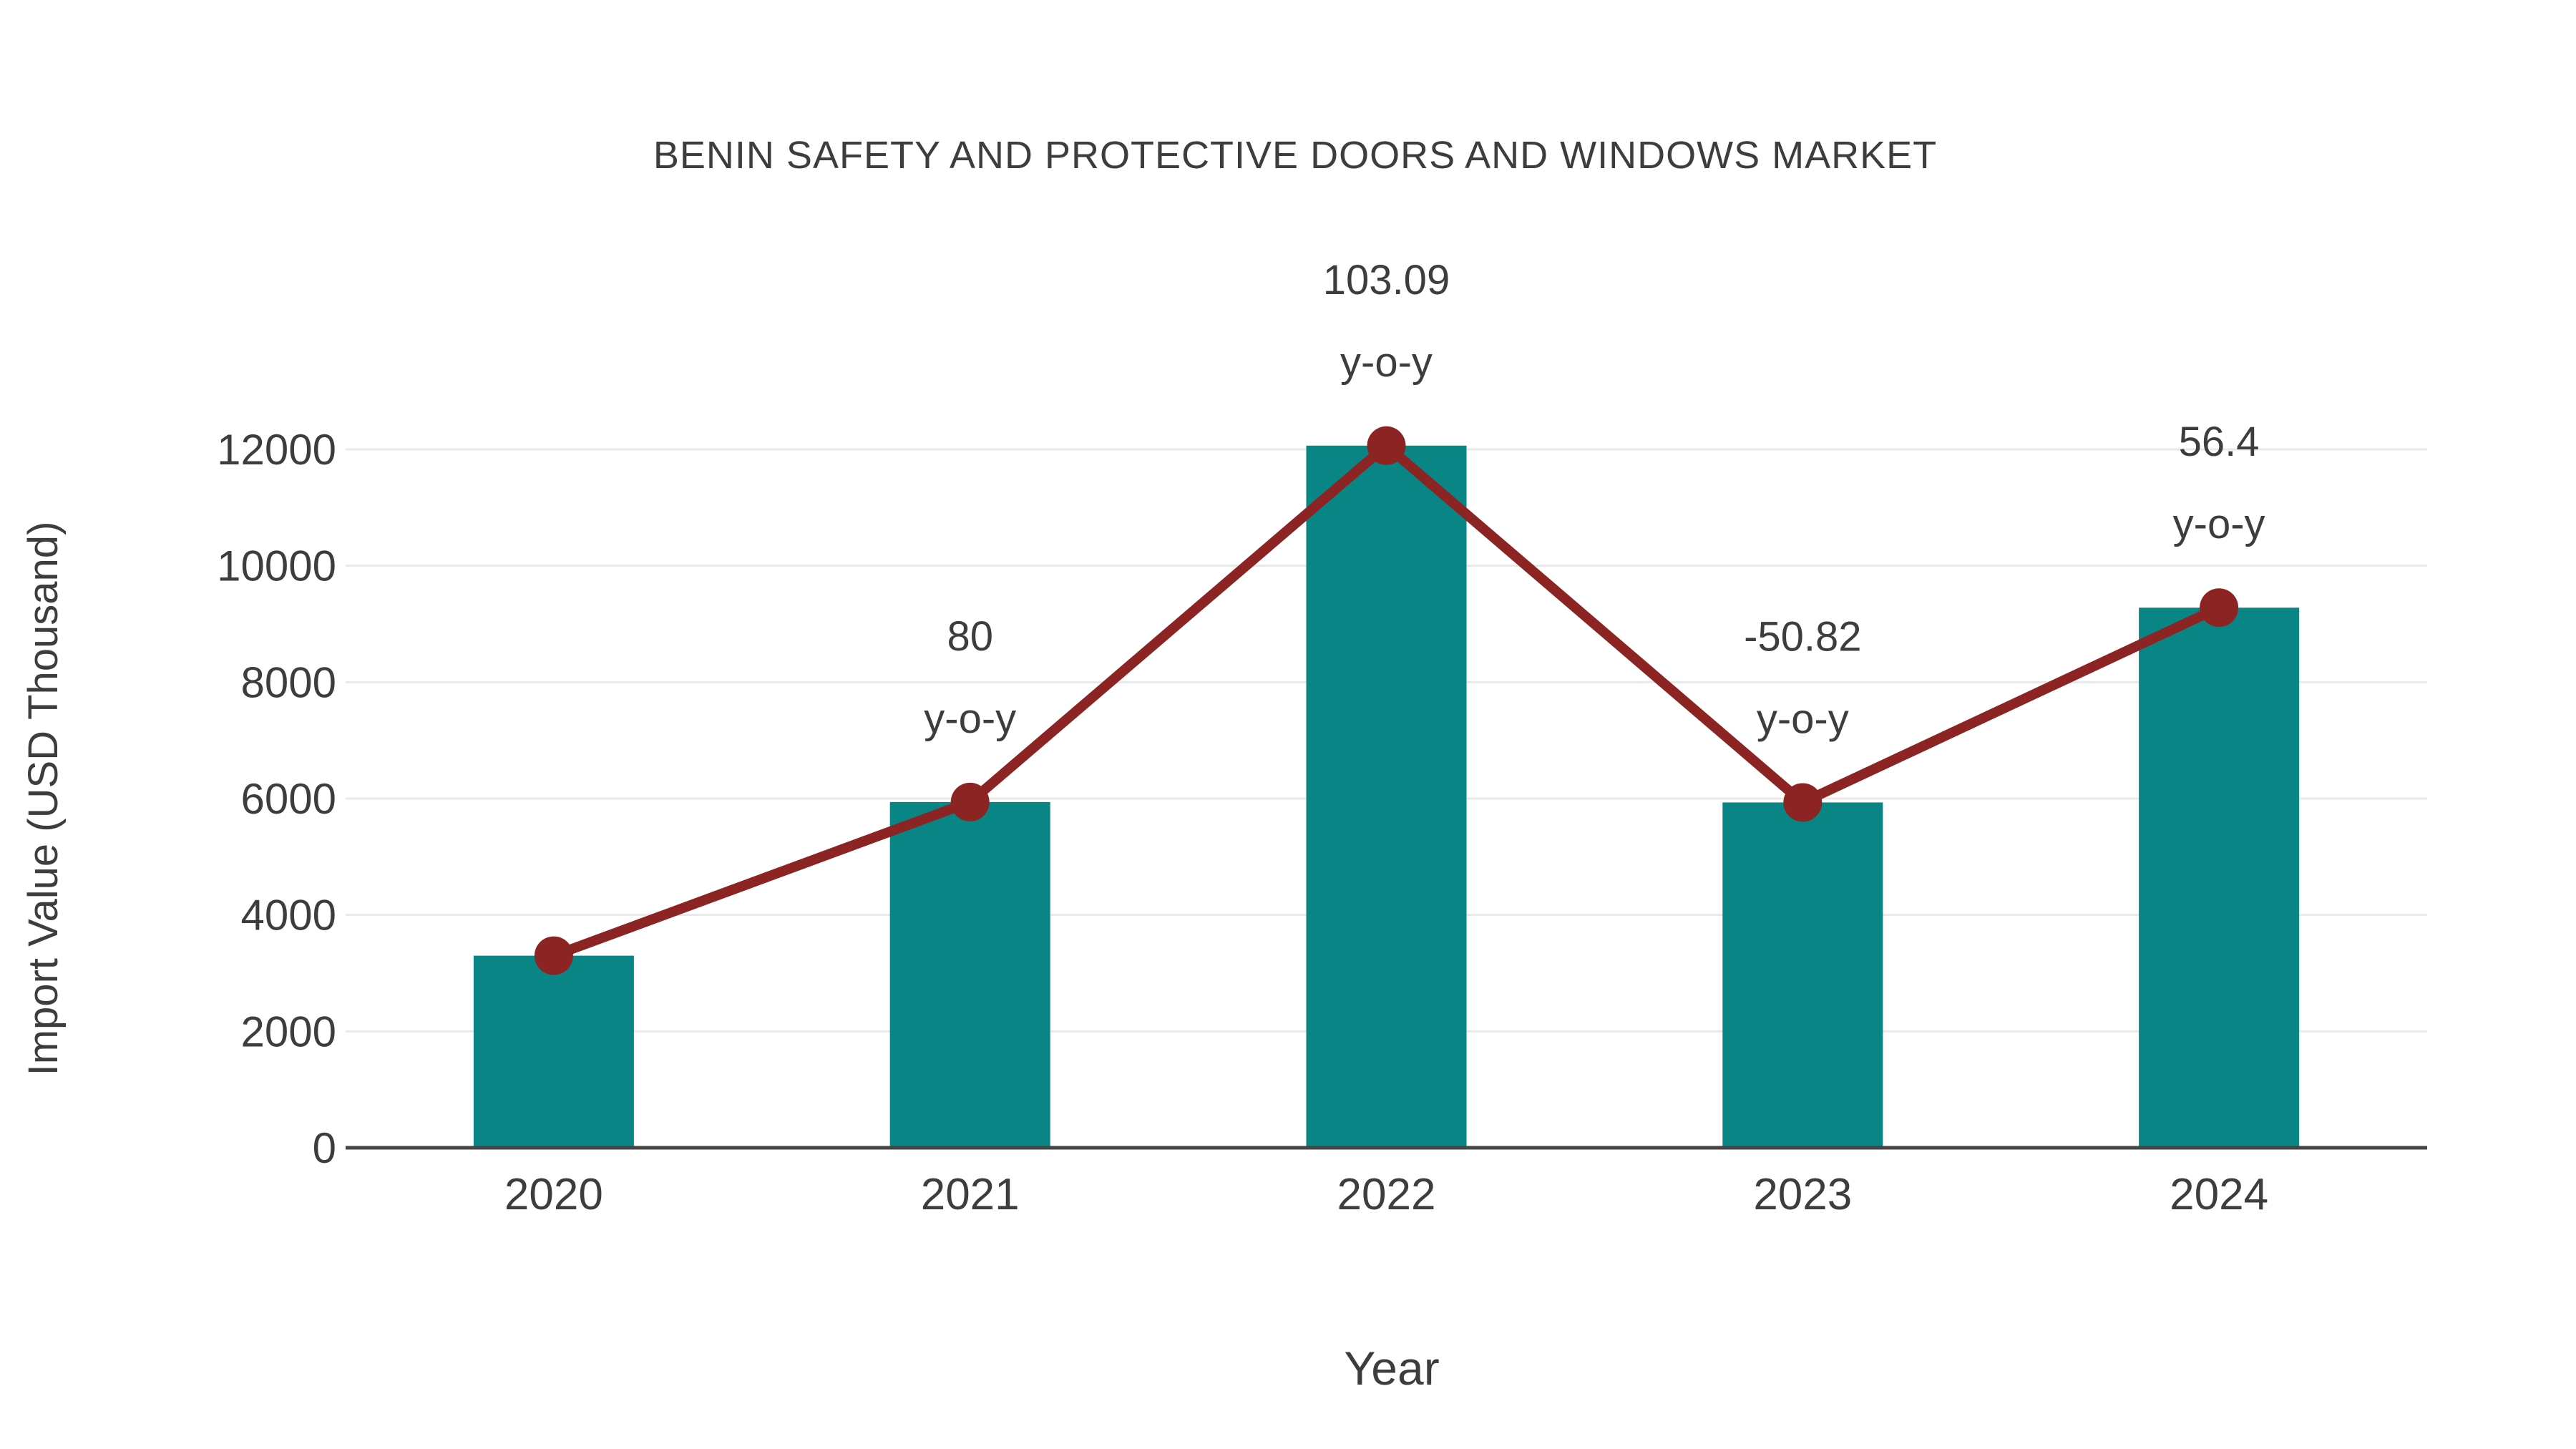 The height and width of the screenshot is (1449, 2576). I want to click on annotation-suffix-2024: y-o-y, so click(2219, 524).